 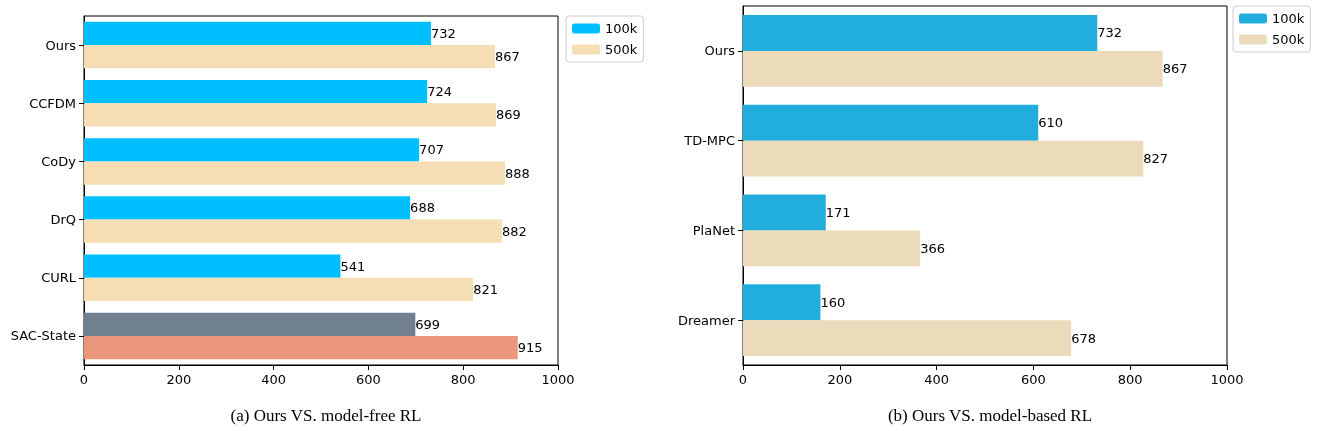 What do you see at coordinates (422, 208) in the screenshot?
I see `data-label: 688` at bounding box center [422, 208].